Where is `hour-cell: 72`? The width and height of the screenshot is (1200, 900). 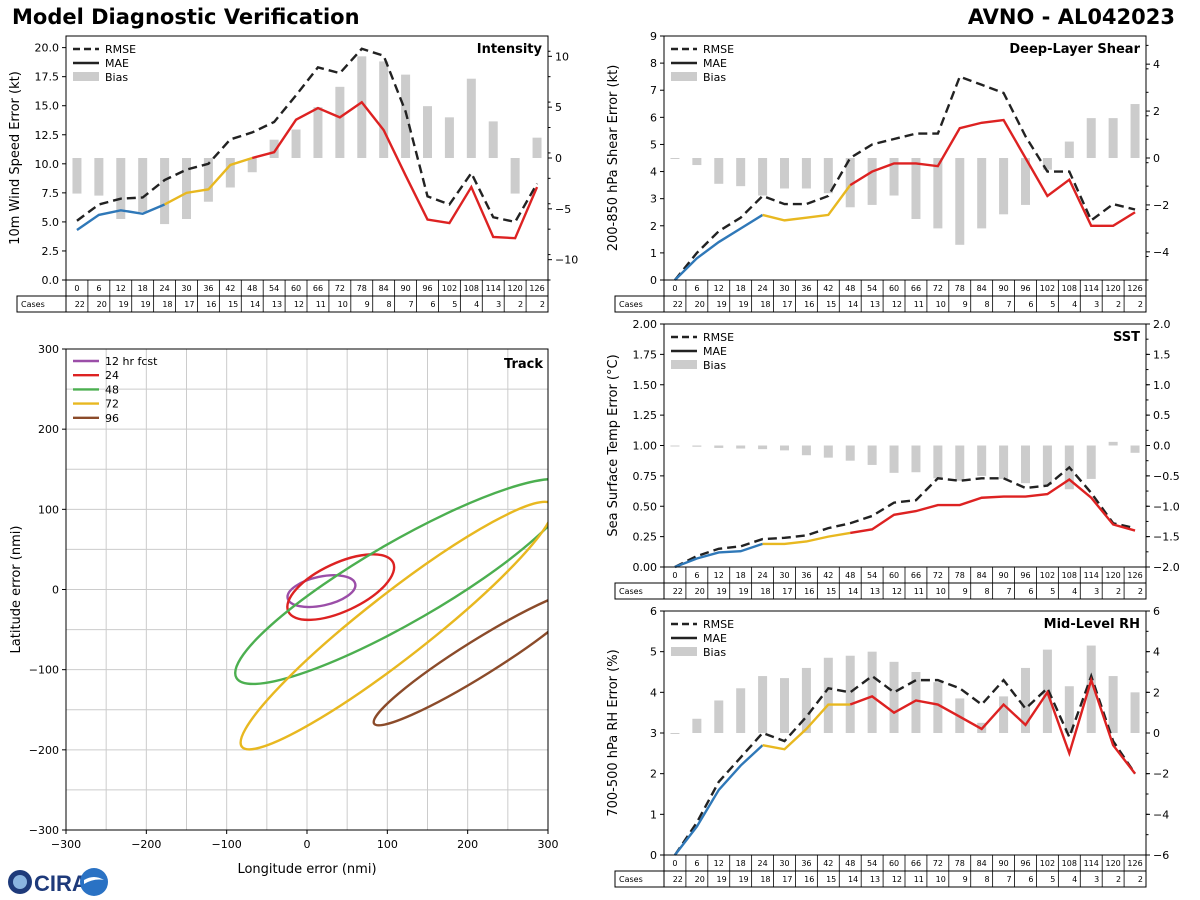
hour-cell: 72 is located at coordinates (938, 575).